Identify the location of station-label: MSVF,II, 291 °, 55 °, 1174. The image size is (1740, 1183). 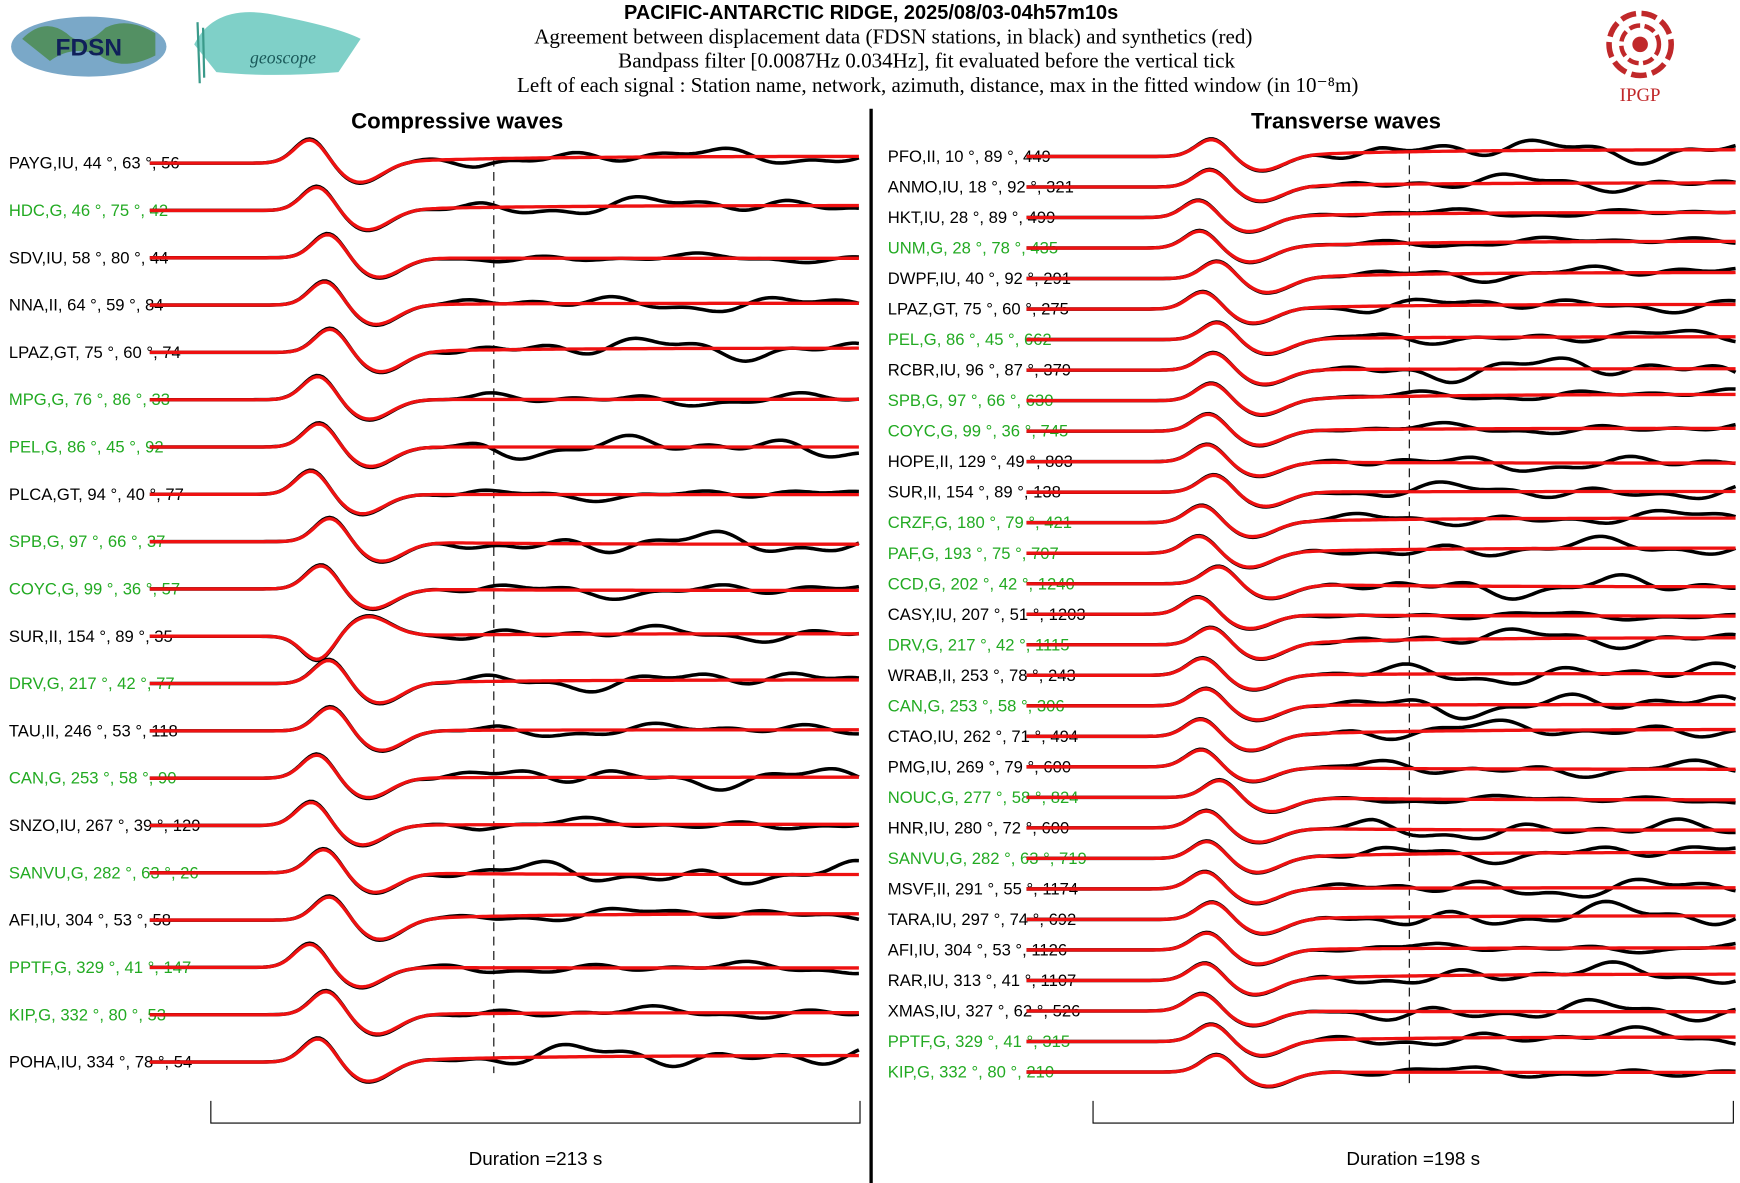
(983, 888).